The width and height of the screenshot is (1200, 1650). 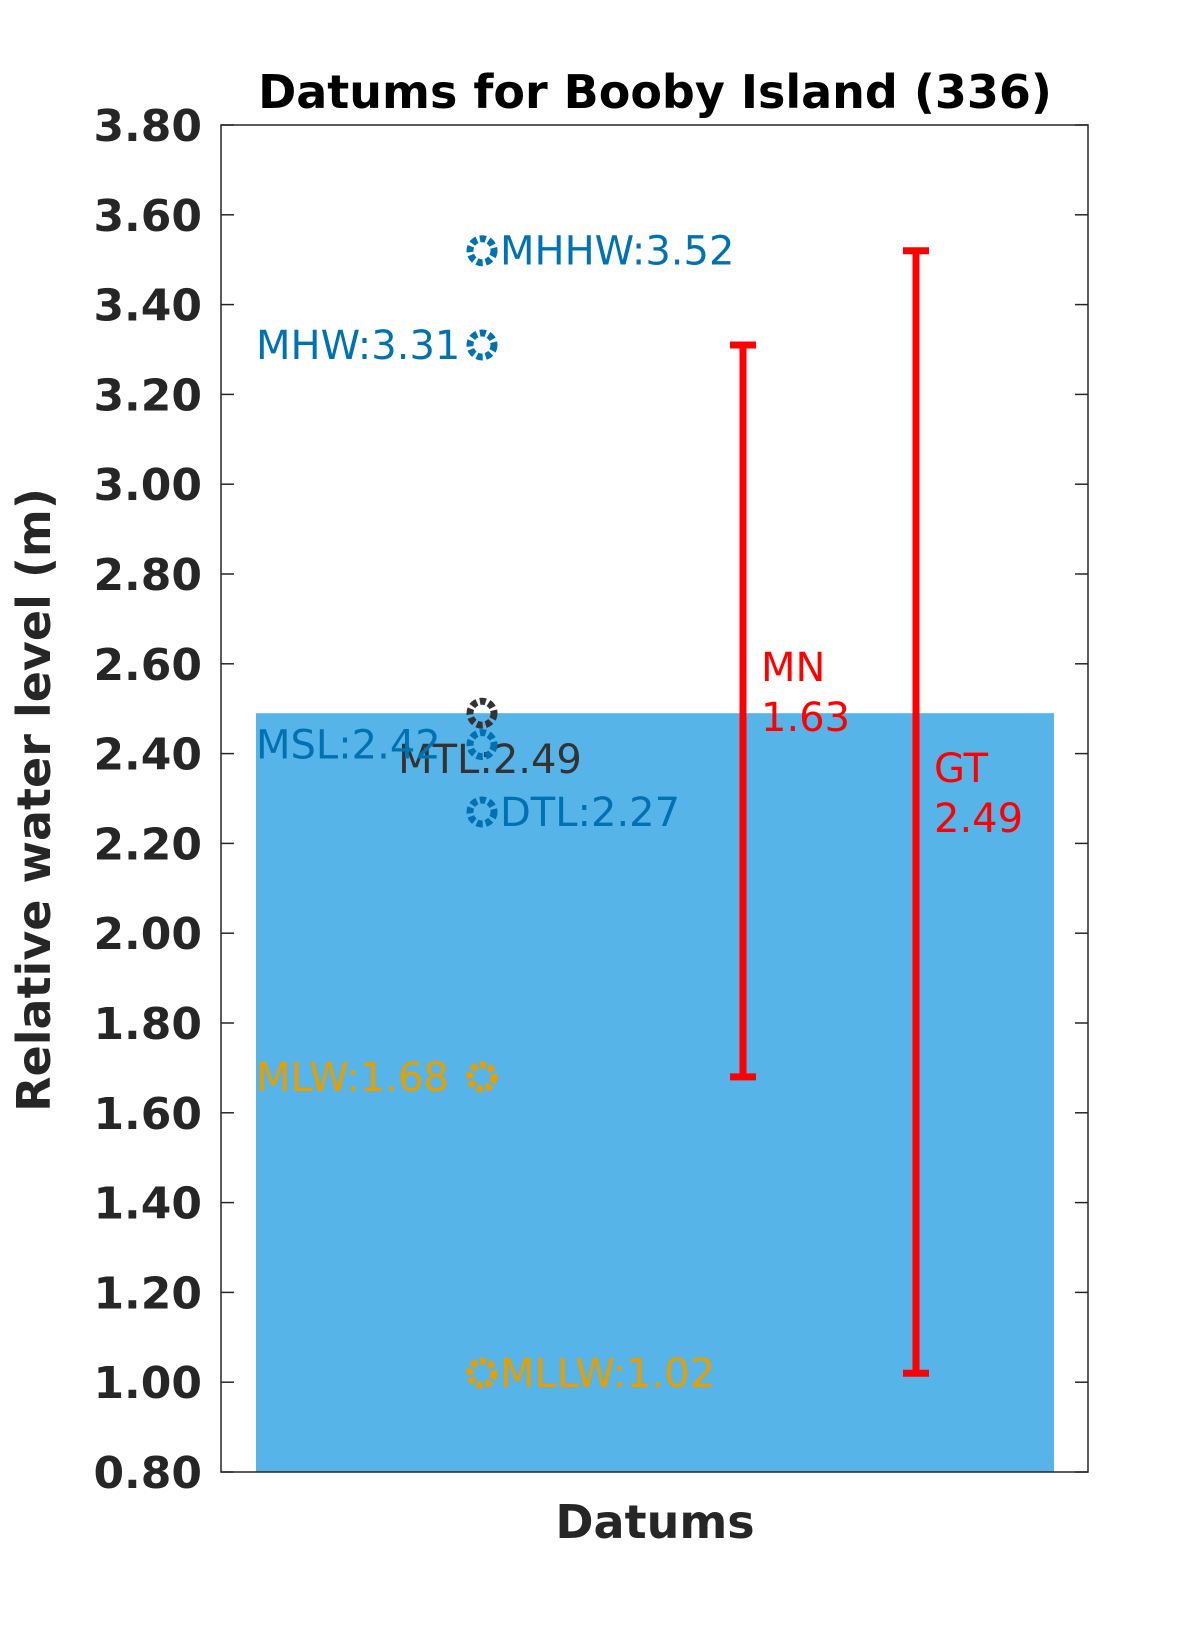 What do you see at coordinates (147, 1114) in the screenshot?
I see `y-tick-label: 1.60` at bounding box center [147, 1114].